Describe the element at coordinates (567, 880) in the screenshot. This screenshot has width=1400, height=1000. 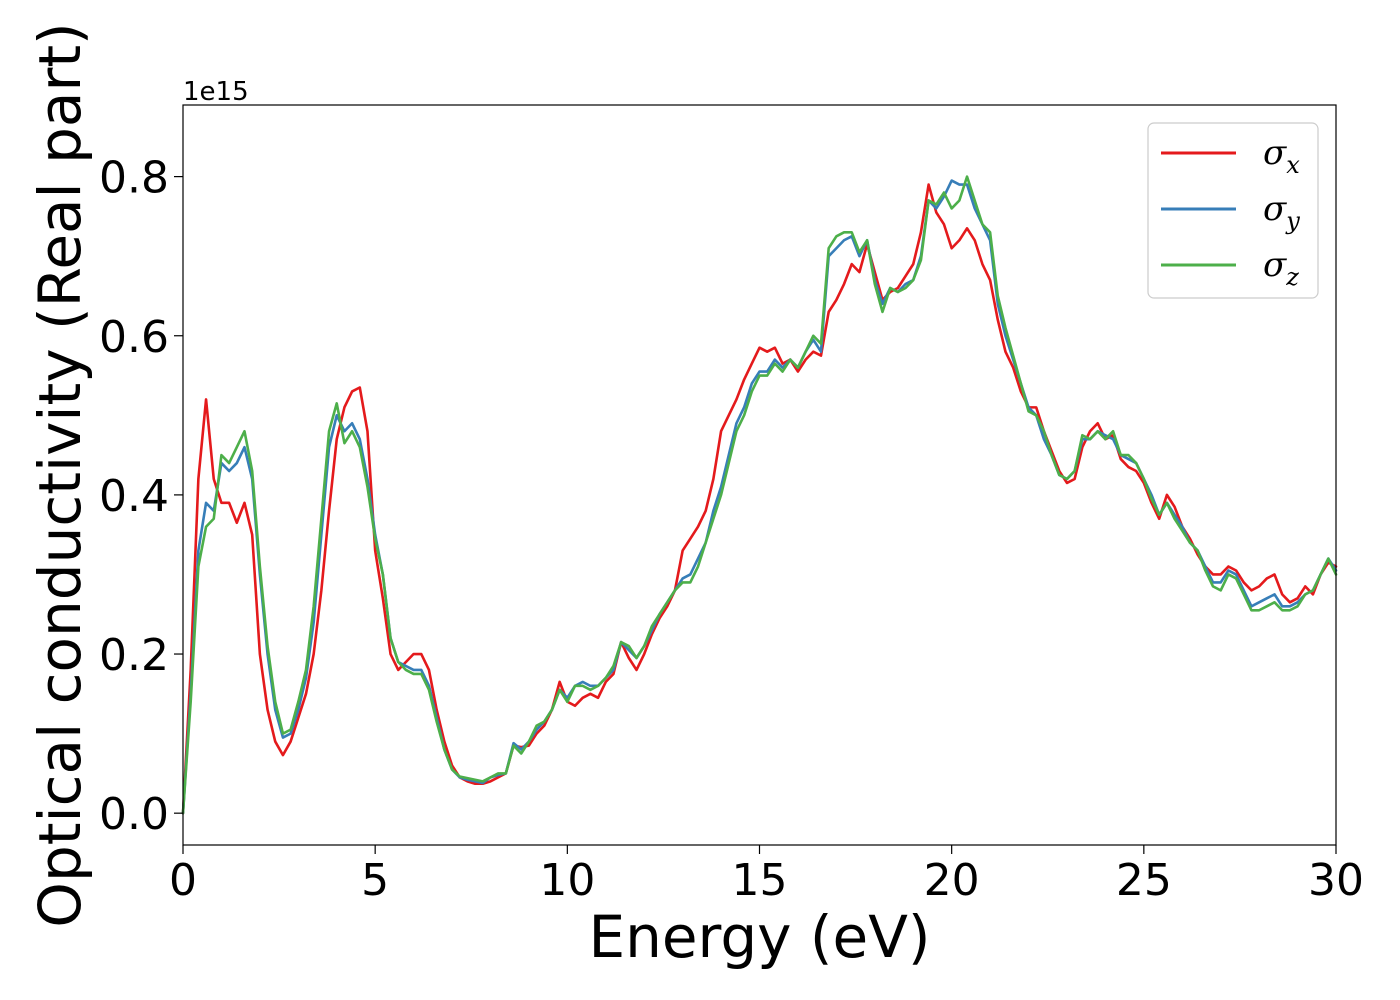
I see `x-tick-label: 10` at that location.